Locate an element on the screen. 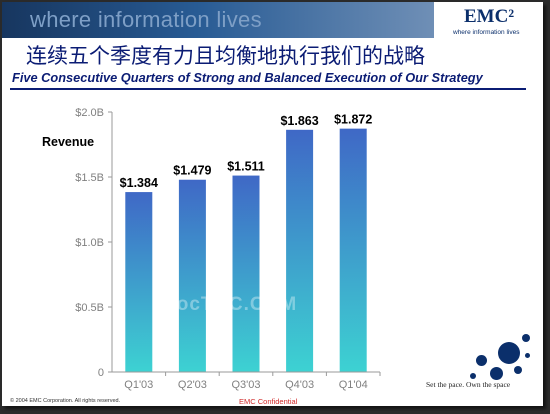 The width and height of the screenshot is (550, 414). x-tick-label: Q1'03 is located at coordinates (138, 385).